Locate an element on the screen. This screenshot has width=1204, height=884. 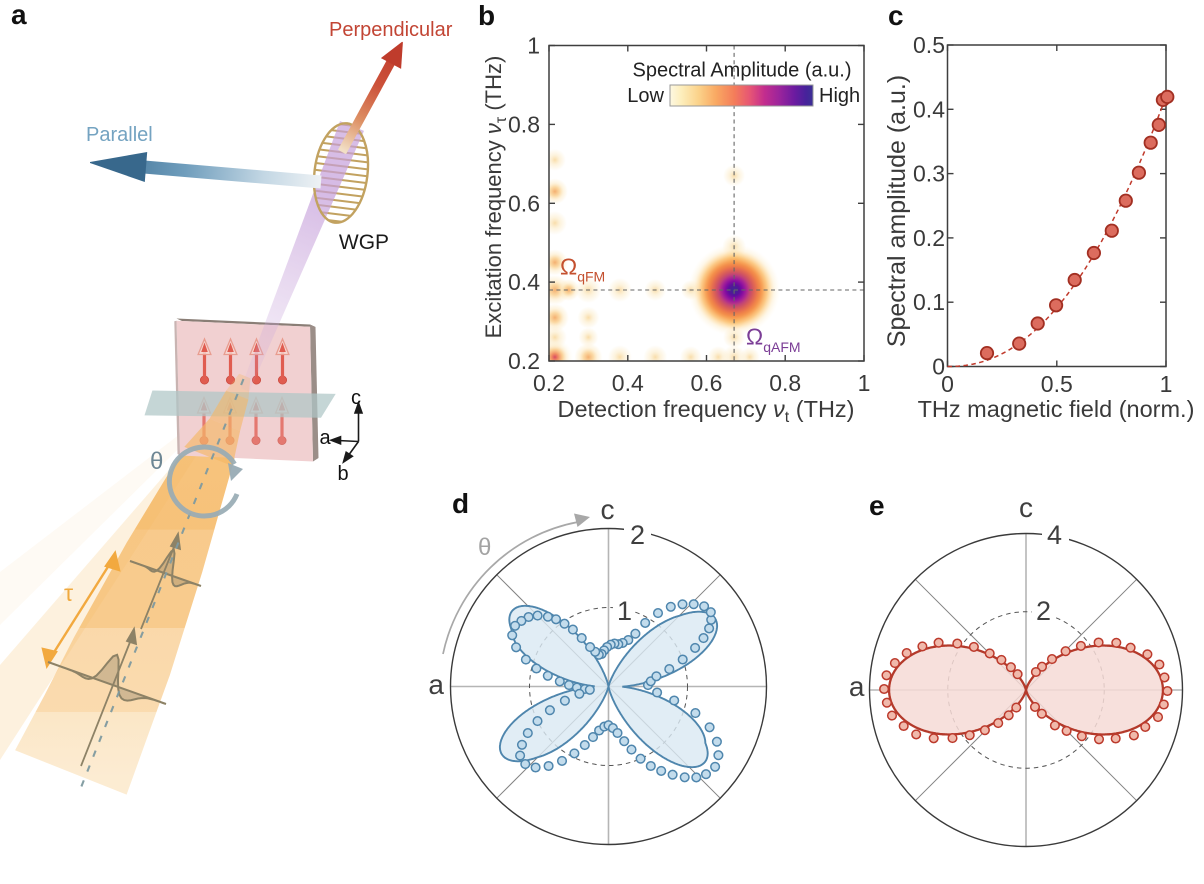
svg-text: 0.3 is located at coordinates (929, 174).